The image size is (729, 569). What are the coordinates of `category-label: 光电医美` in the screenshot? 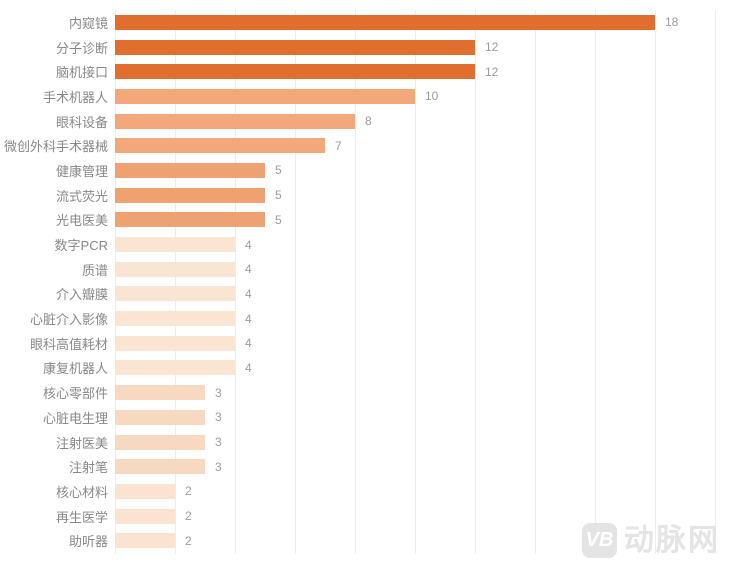 It's located at (81, 221).